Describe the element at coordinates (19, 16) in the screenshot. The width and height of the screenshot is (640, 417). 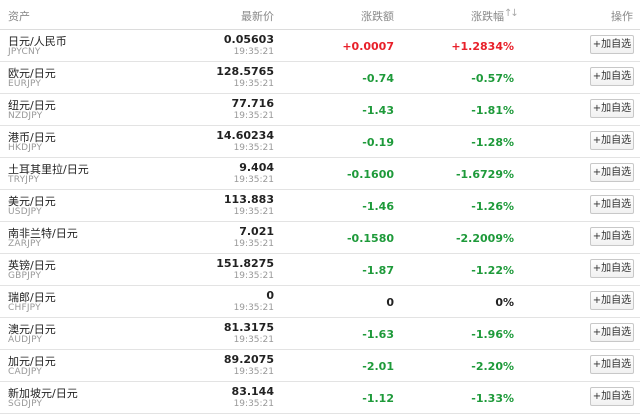
I see `header-asset: 资产` at that location.